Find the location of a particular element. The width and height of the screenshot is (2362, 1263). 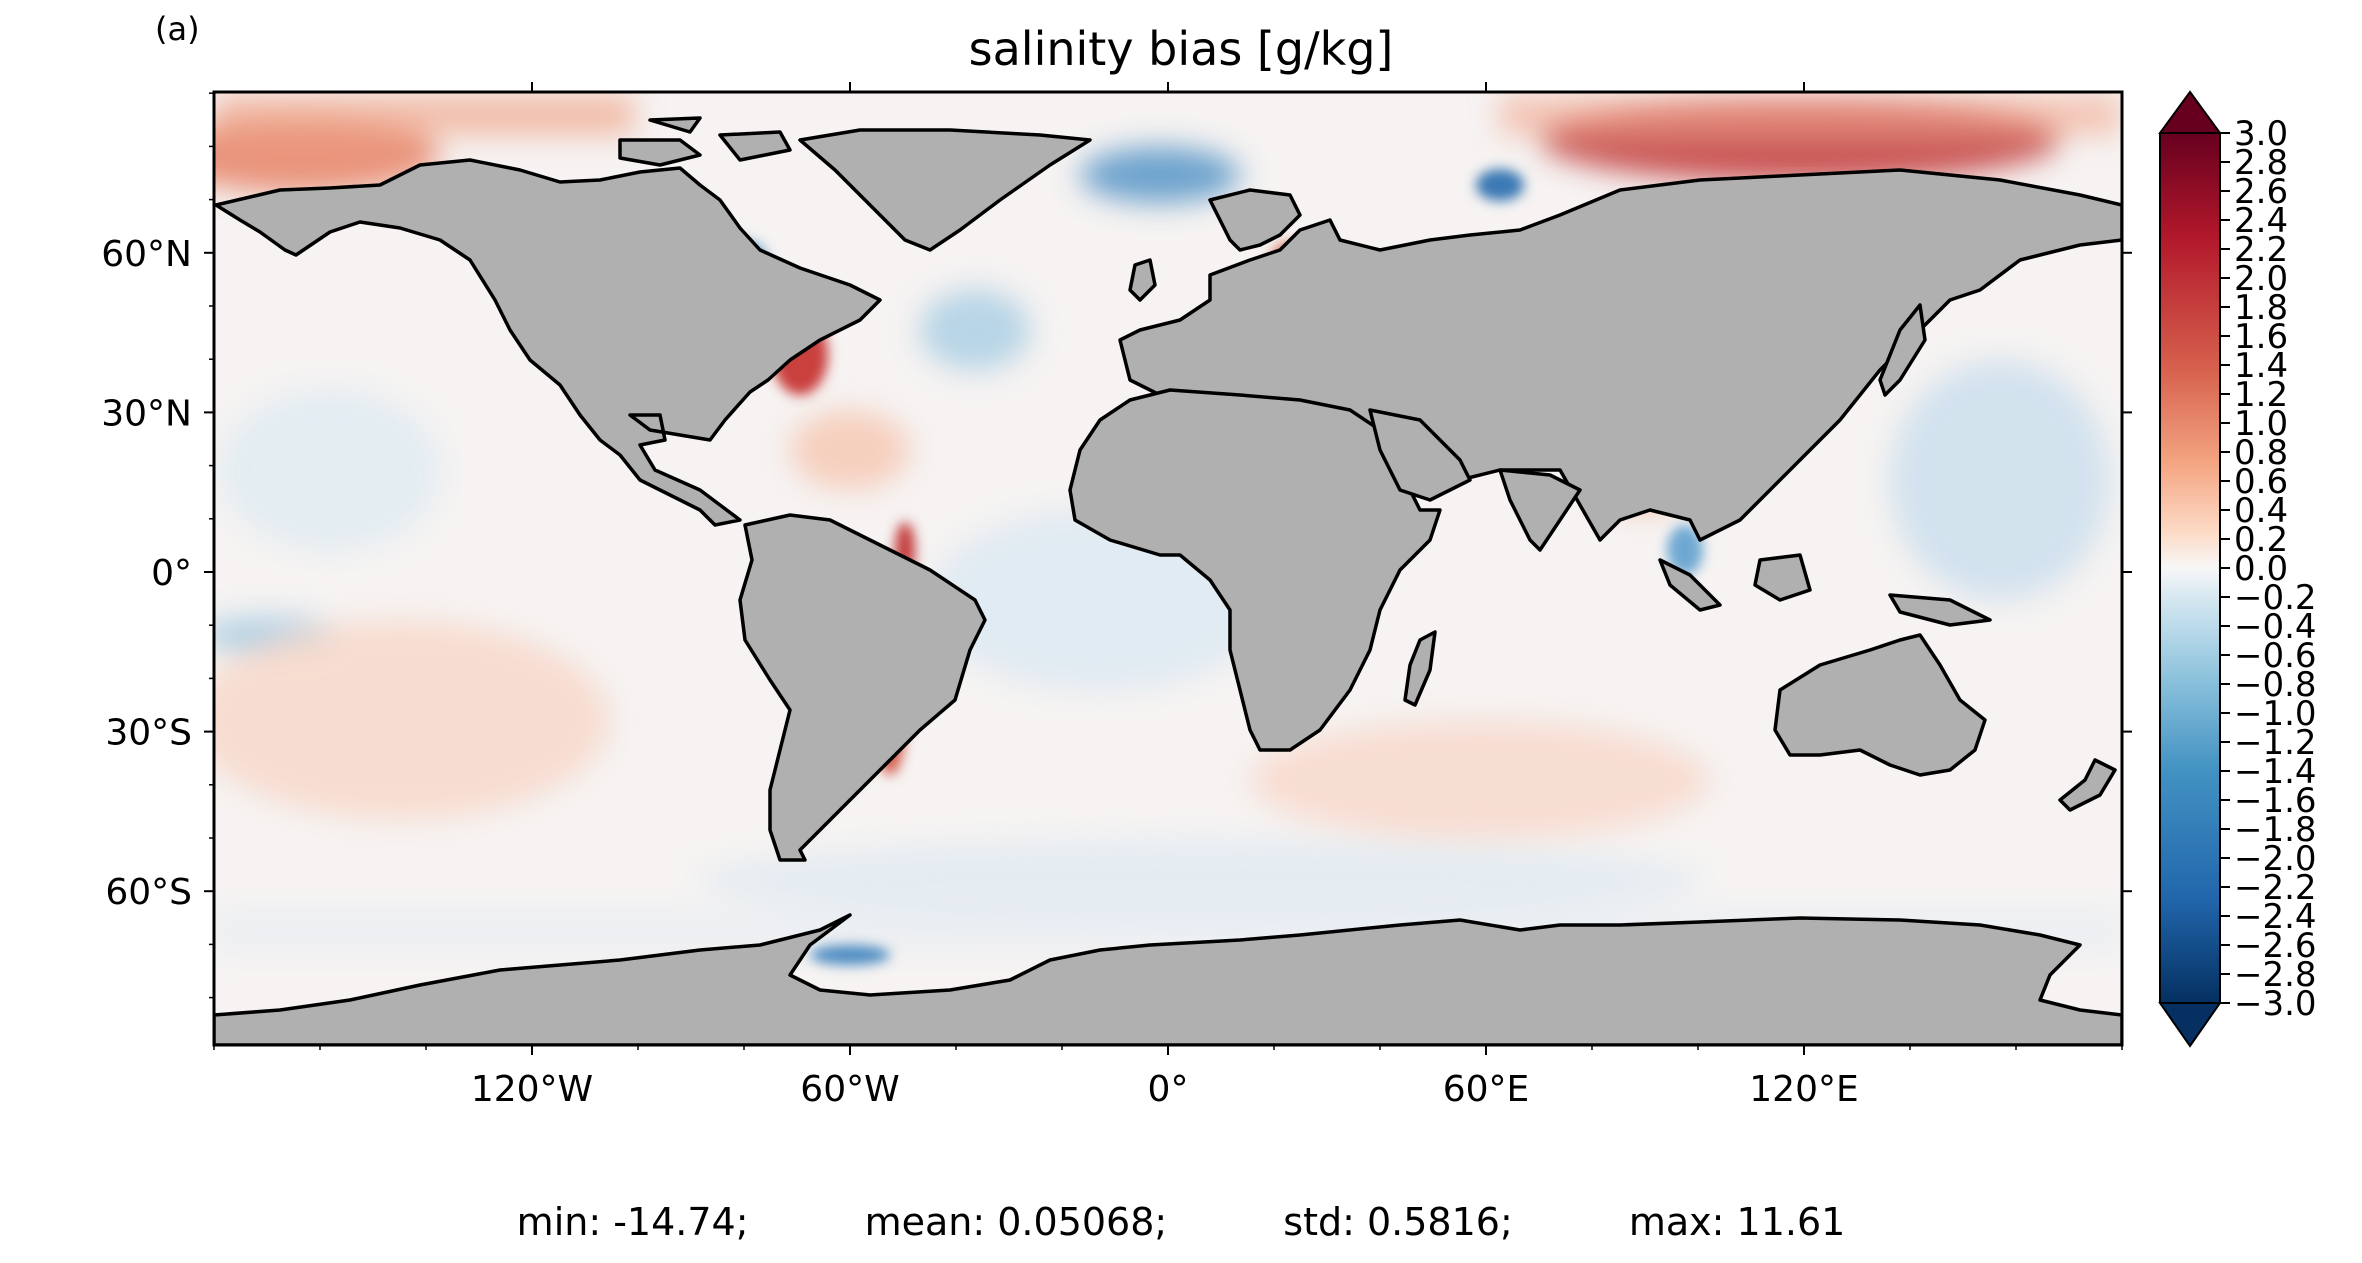

colorbar-tick-label: 1.6 is located at coordinates (2261, 337).